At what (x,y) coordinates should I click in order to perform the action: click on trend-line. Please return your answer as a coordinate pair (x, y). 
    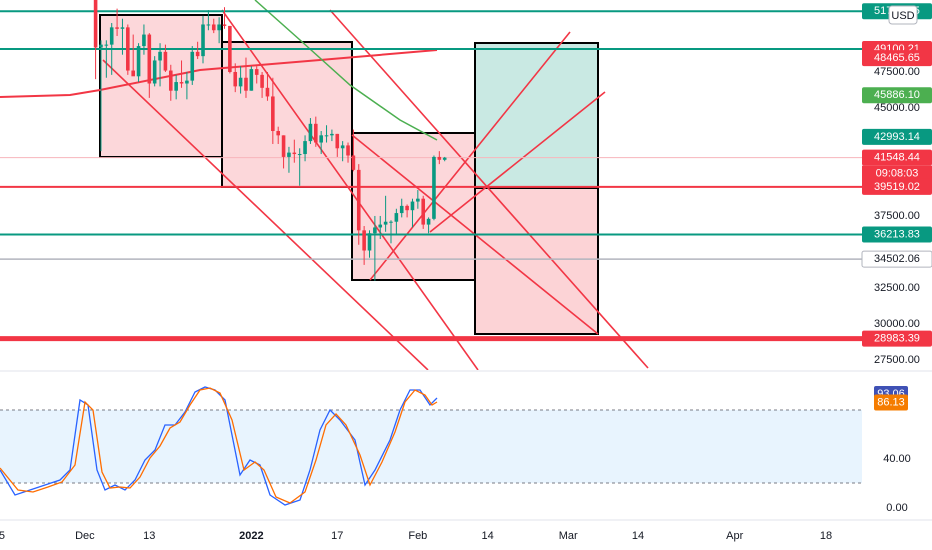
    Looking at the image, I should click on (517, 162).